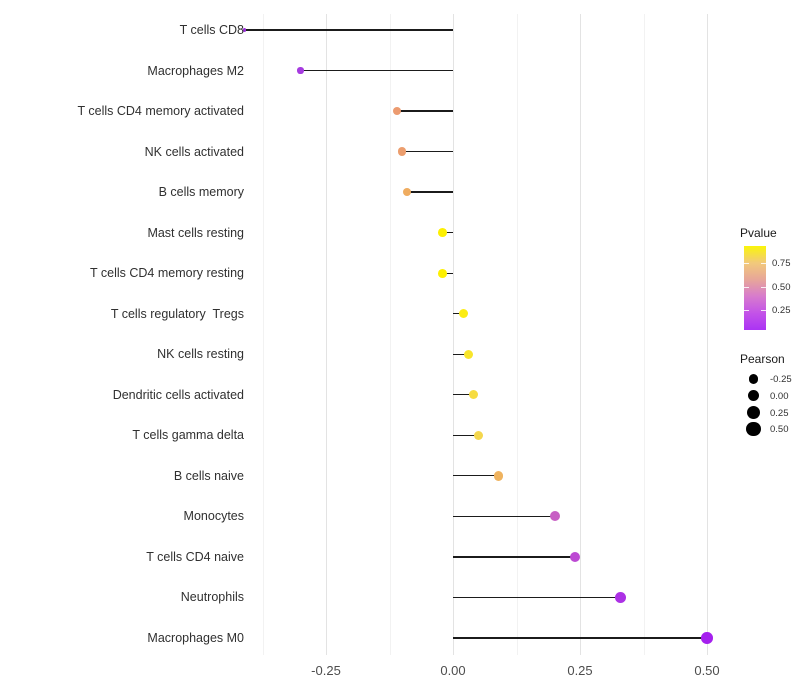 This screenshot has width=800, height=700. What do you see at coordinates (161, 111) in the screenshot?
I see `y-axis-label: T cells CD4 memory activated` at bounding box center [161, 111].